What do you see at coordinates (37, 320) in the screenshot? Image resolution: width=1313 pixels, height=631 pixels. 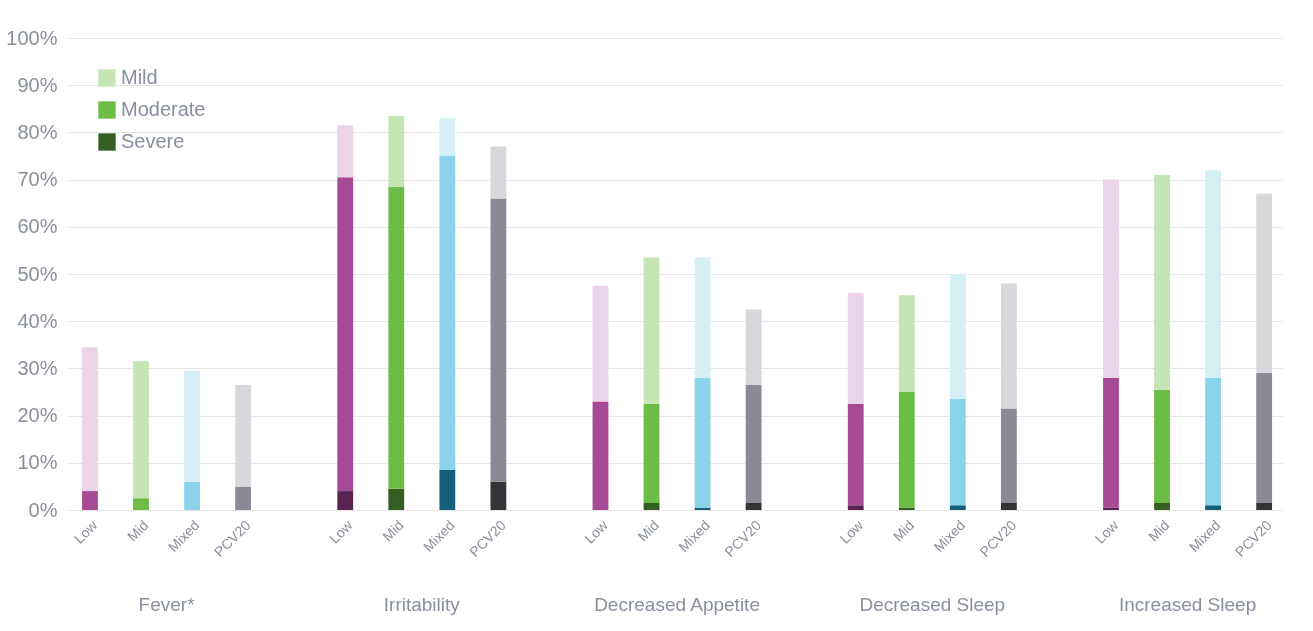 I see `y-tick-label: 40%` at bounding box center [37, 320].